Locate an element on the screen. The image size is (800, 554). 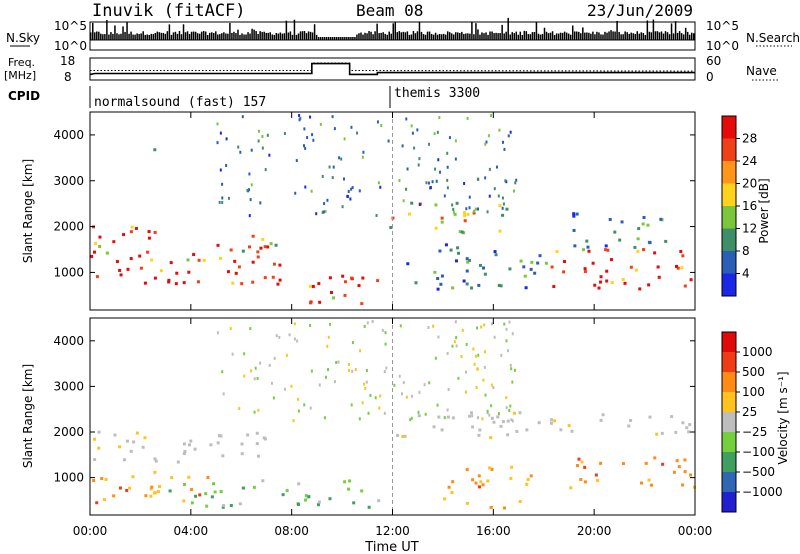
x-tick-label: 08:00 is located at coordinates (291, 531).